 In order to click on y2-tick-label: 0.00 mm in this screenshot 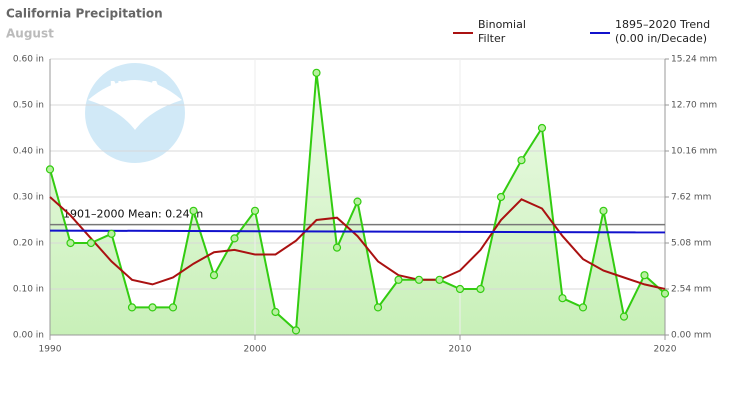, I will do `click(691, 336)`.